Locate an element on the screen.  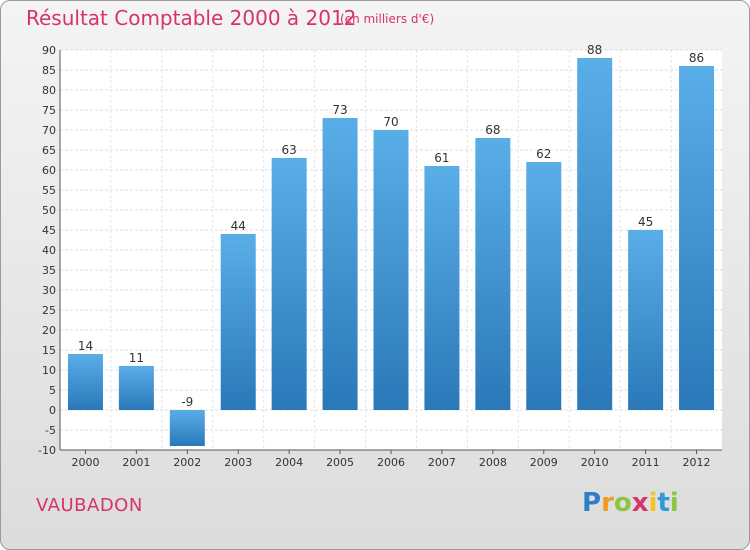
y-tick-label: 10 is located at coordinates (49, 370).